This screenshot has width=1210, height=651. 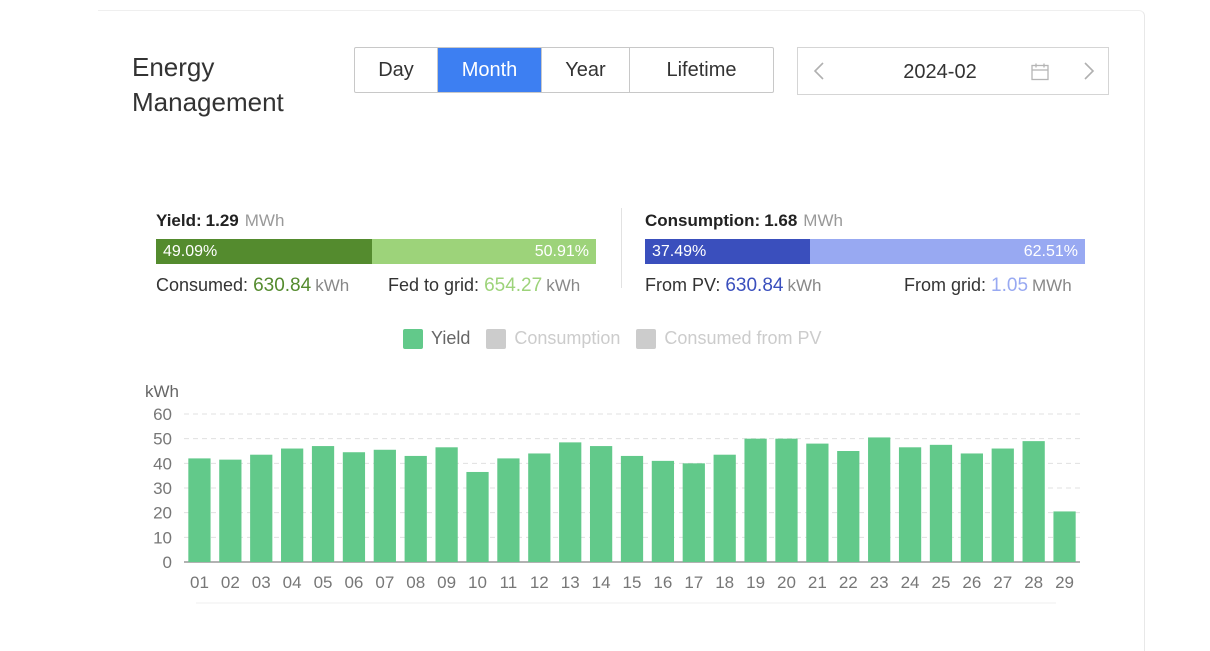 I want to click on consumption-pv-value: 630.84, so click(x=754, y=285).